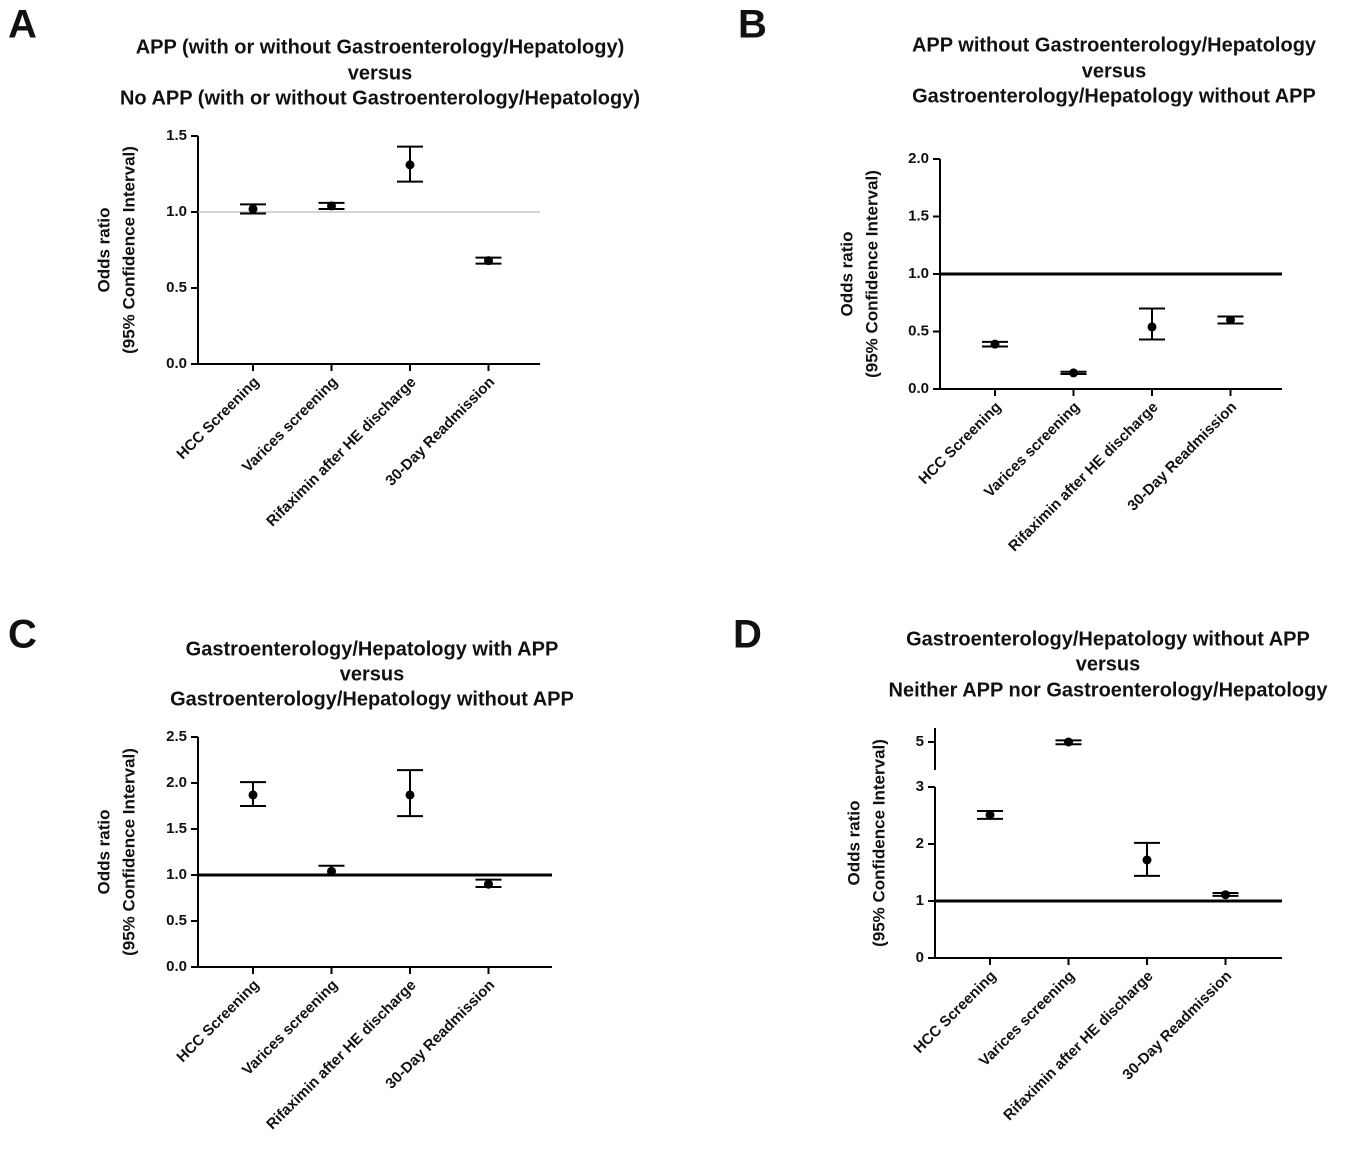 The width and height of the screenshot is (1368, 1163). Describe the element at coordinates (1114, 45) in the screenshot. I see `chart-title: APP without Gastroenterology/Hepatology` at that location.